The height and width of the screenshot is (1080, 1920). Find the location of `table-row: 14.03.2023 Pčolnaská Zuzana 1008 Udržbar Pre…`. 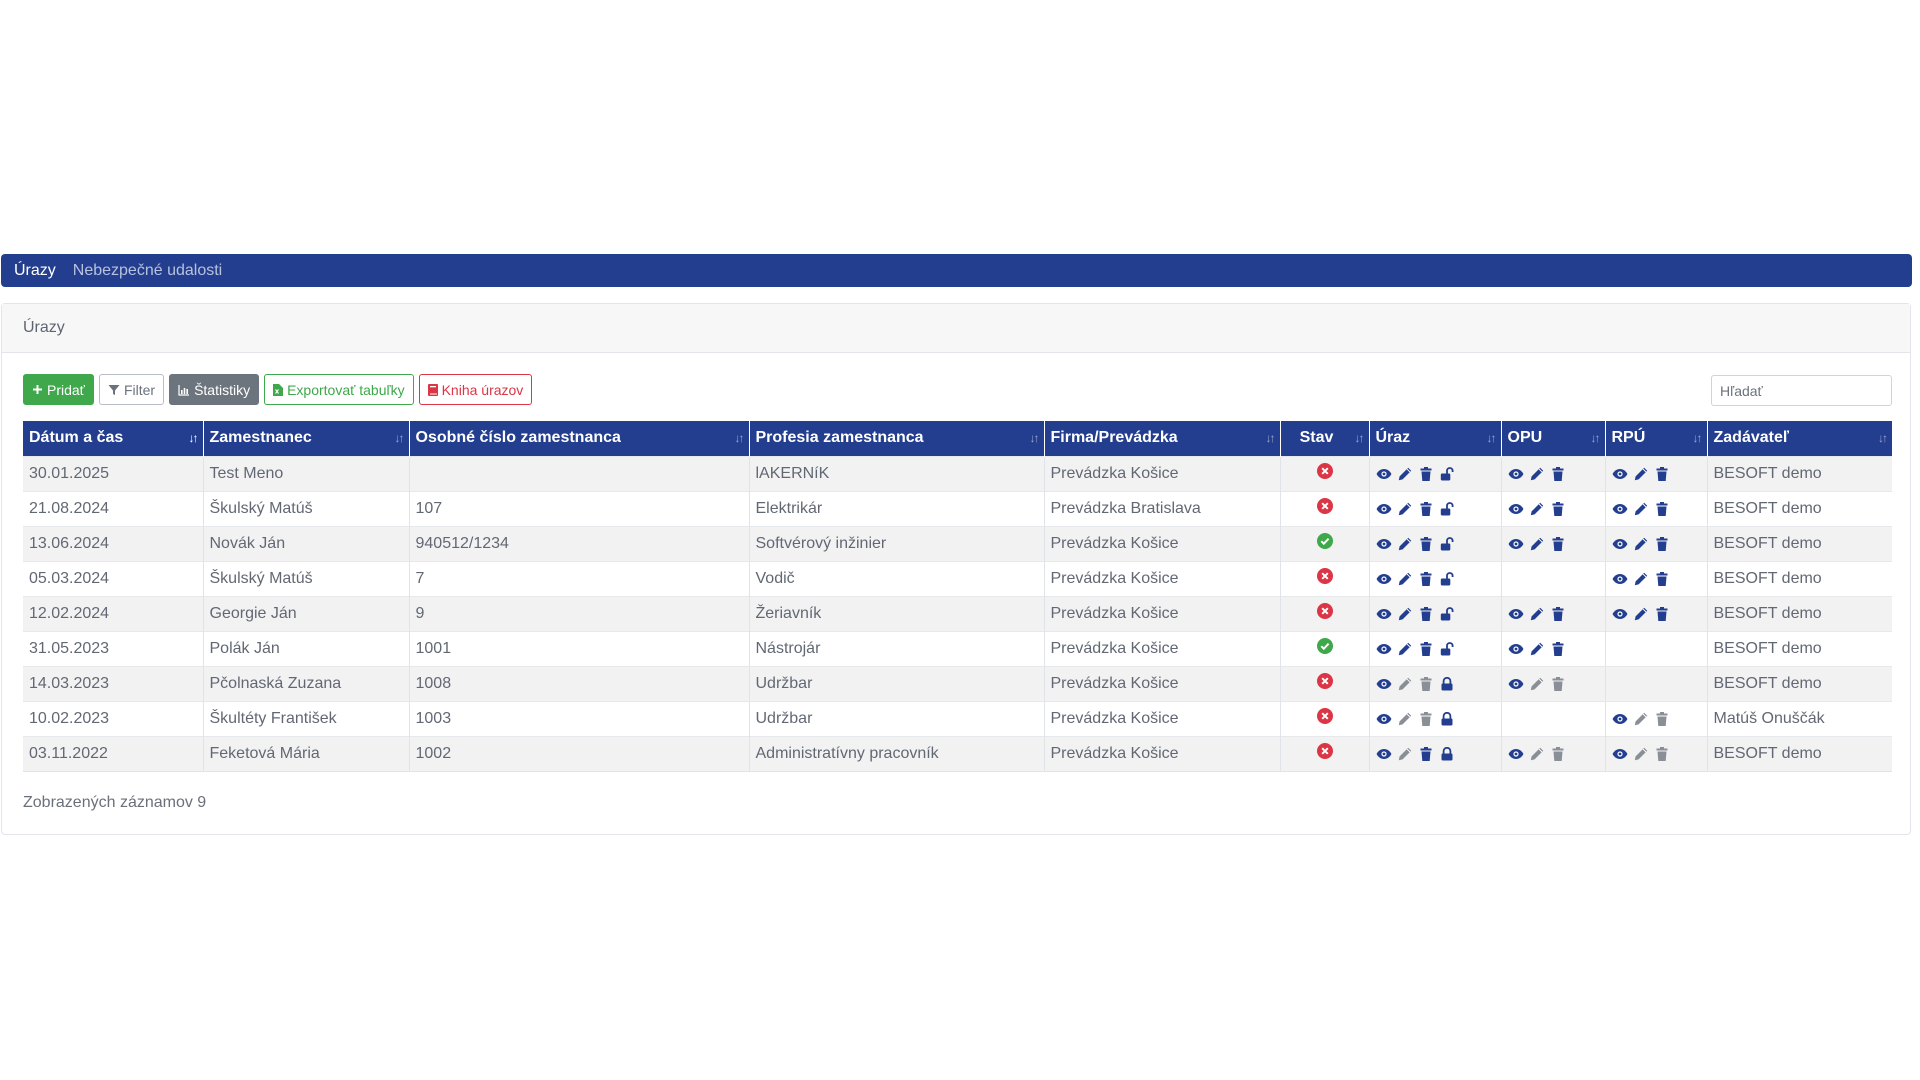

table-row: 14.03.2023 Pčolnaská Zuzana 1008 Udržbar Pre… is located at coordinates (957, 683).